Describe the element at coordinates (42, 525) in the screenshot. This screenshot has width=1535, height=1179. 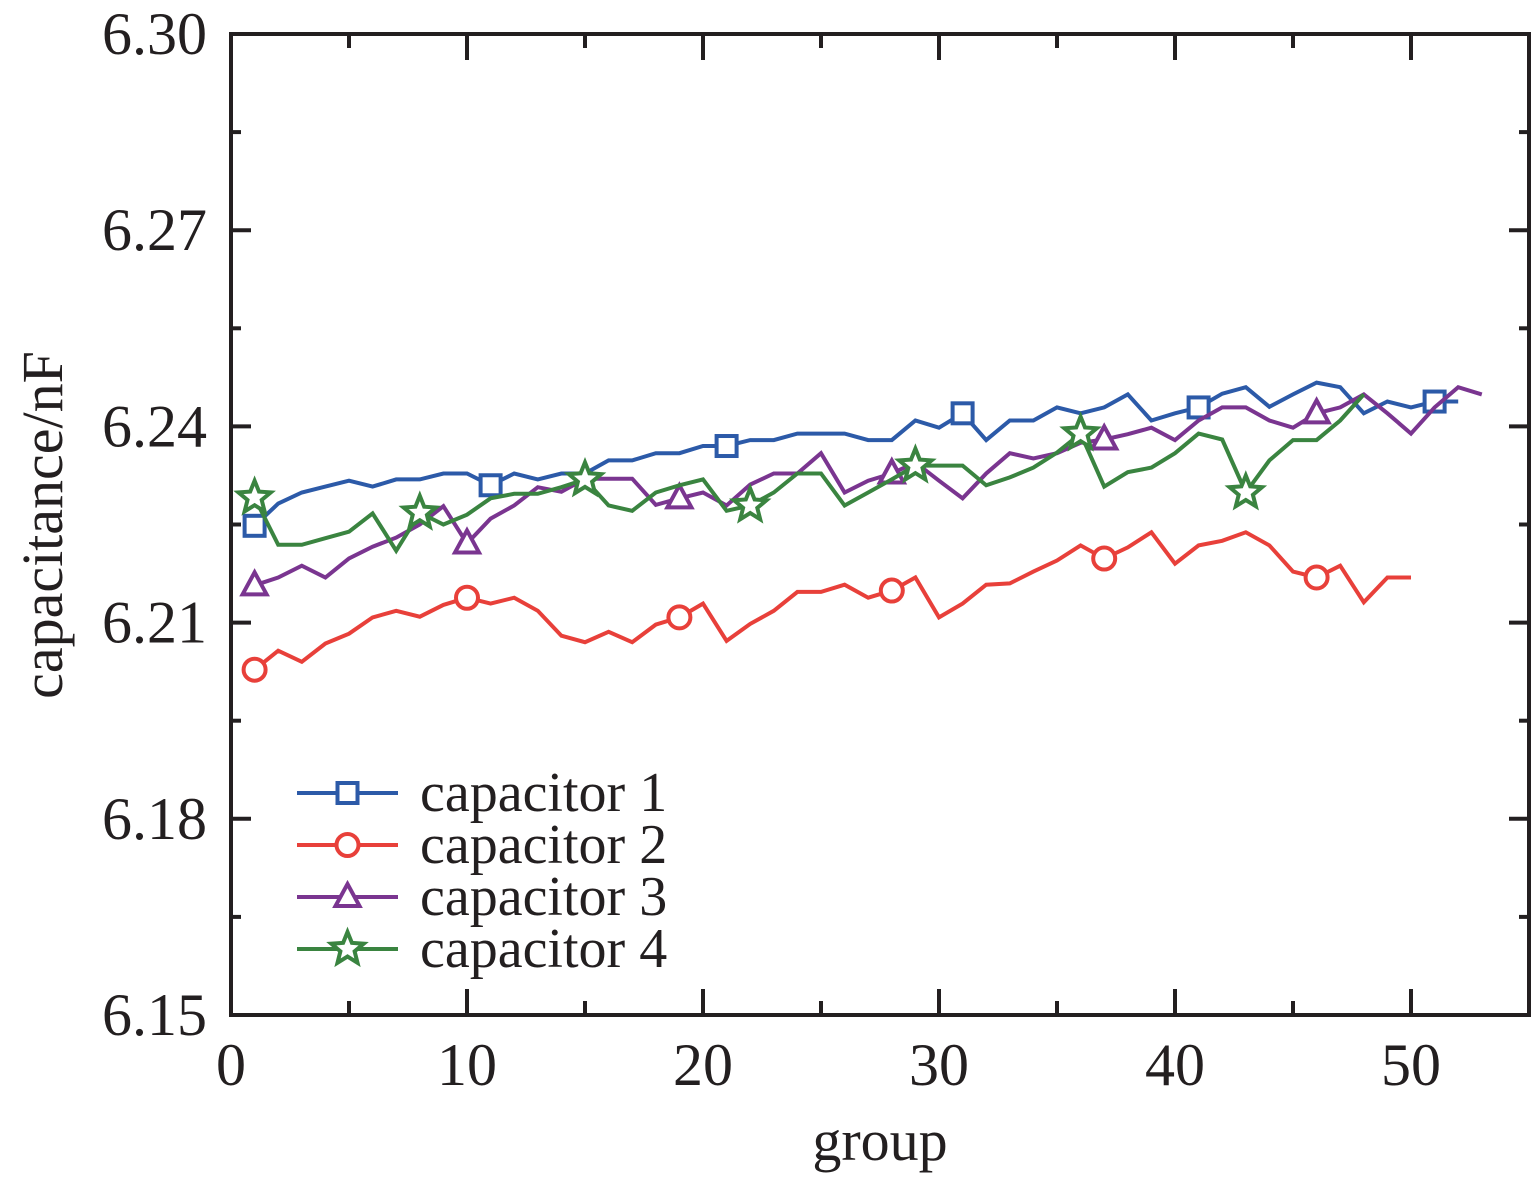
I see `y-axis-title: capacitance/nF` at that location.